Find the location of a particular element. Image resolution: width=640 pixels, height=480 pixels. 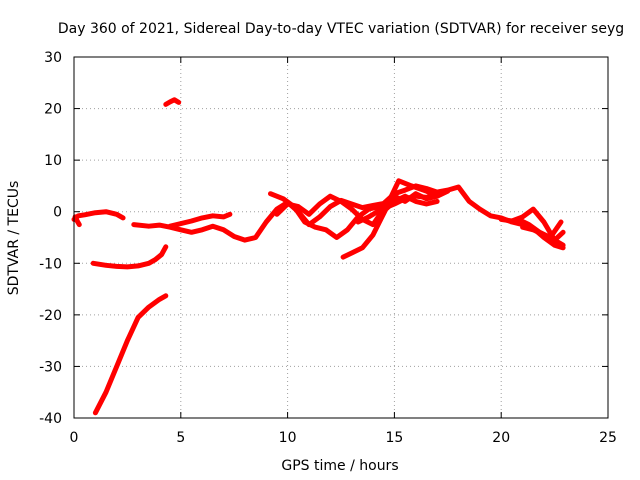

x-axis-label: GPS time / hours is located at coordinates (339, 466).